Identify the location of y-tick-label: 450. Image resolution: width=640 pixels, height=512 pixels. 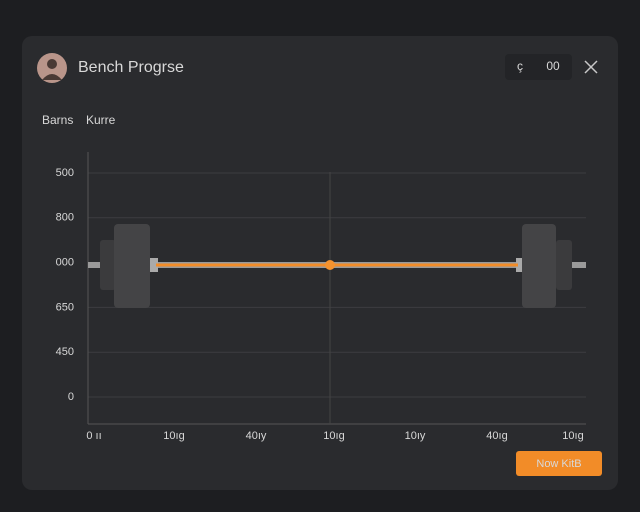
(65, 352).